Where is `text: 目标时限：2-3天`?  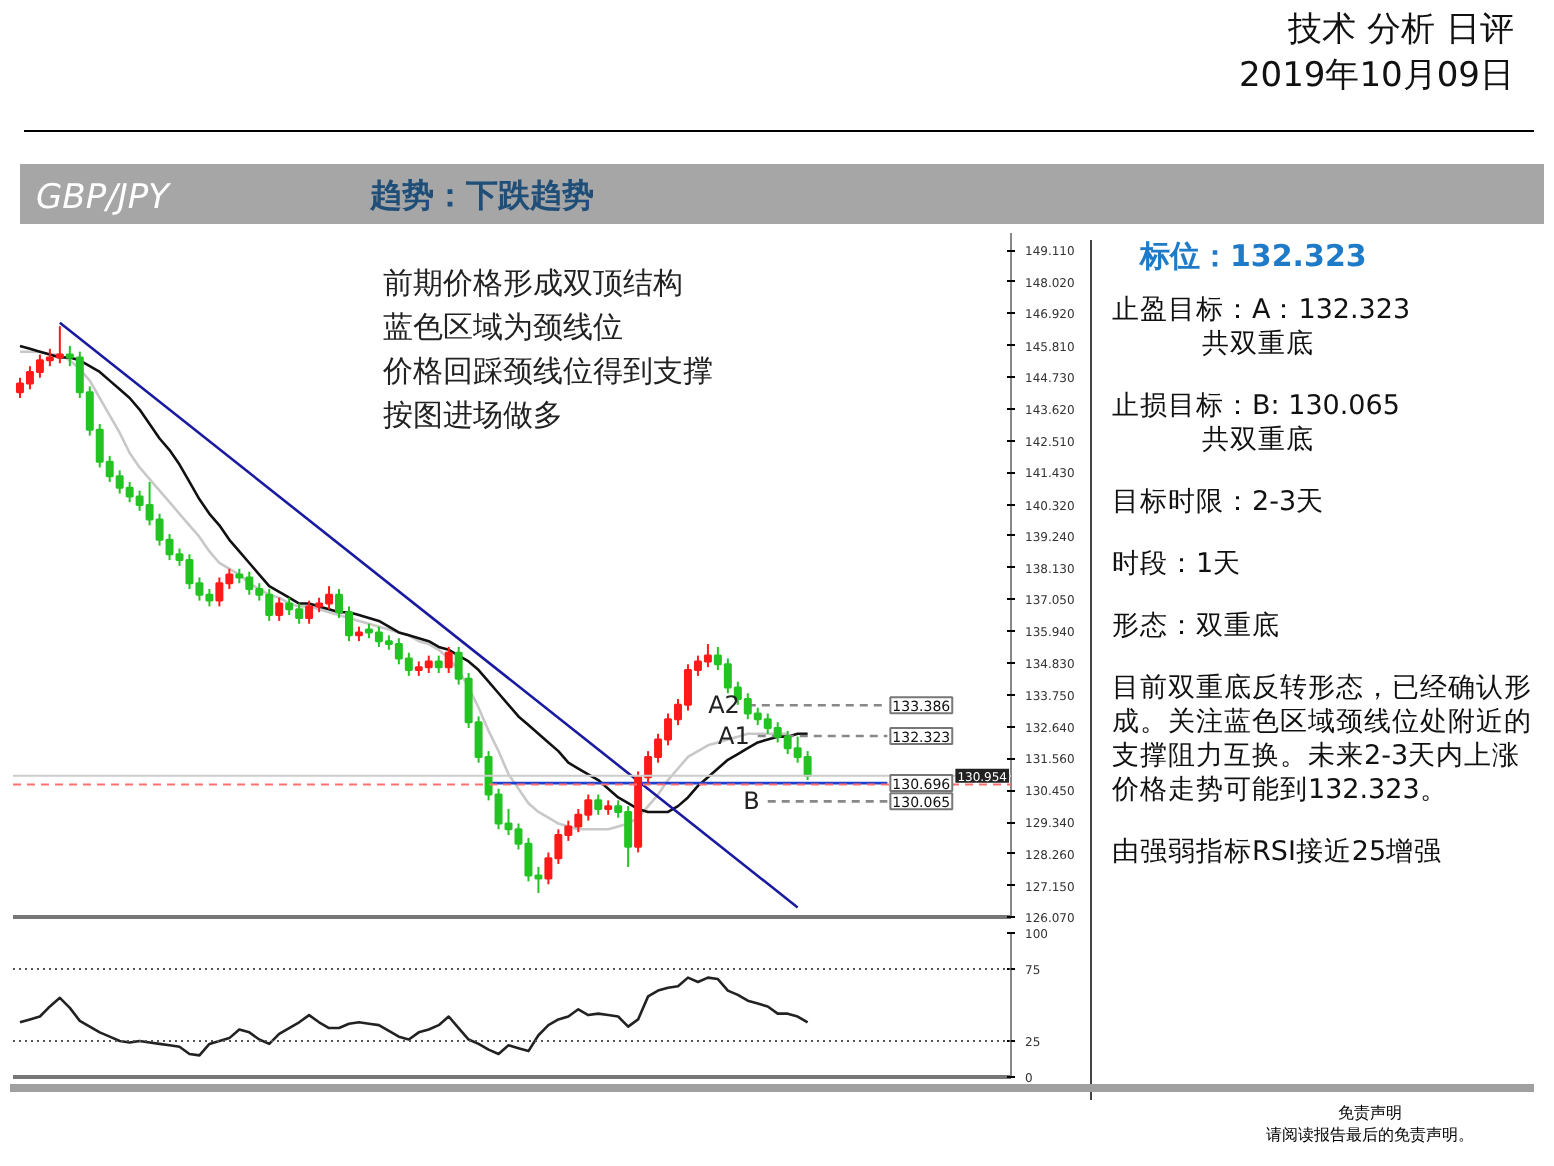 text: 目标时限：2-3天 is located at coordinates (1219, 503).